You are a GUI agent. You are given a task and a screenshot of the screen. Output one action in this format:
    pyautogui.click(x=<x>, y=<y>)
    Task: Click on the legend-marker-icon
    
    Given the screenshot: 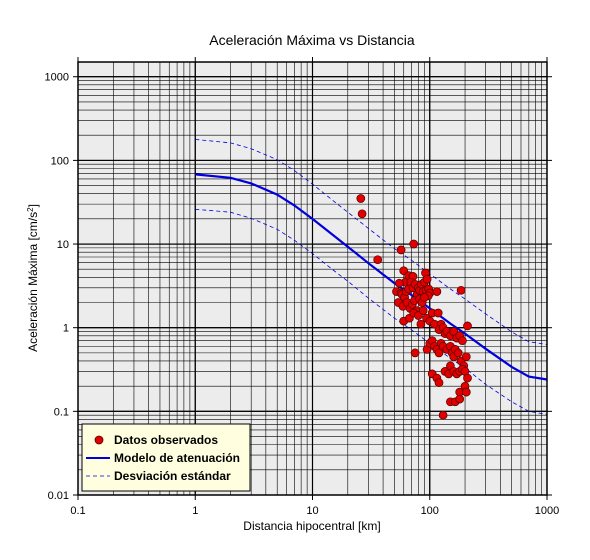 What is the action you would take?
    pyautogui.click(x=99, y=440)
    